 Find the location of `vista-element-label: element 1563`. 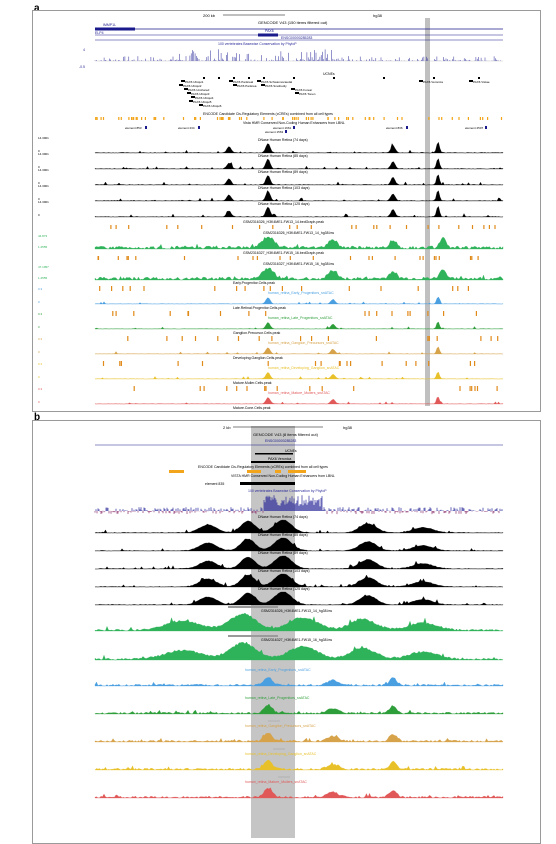

vista-element-label: element 1563 is located at coordinates (274, 132).